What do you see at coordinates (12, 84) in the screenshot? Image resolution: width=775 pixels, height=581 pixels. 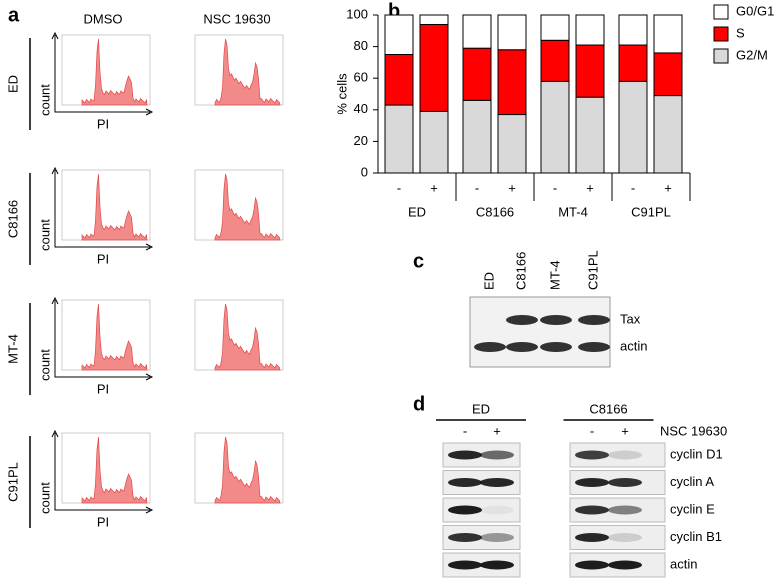 I see `row-label: ED` at bounding box center [12, 84].